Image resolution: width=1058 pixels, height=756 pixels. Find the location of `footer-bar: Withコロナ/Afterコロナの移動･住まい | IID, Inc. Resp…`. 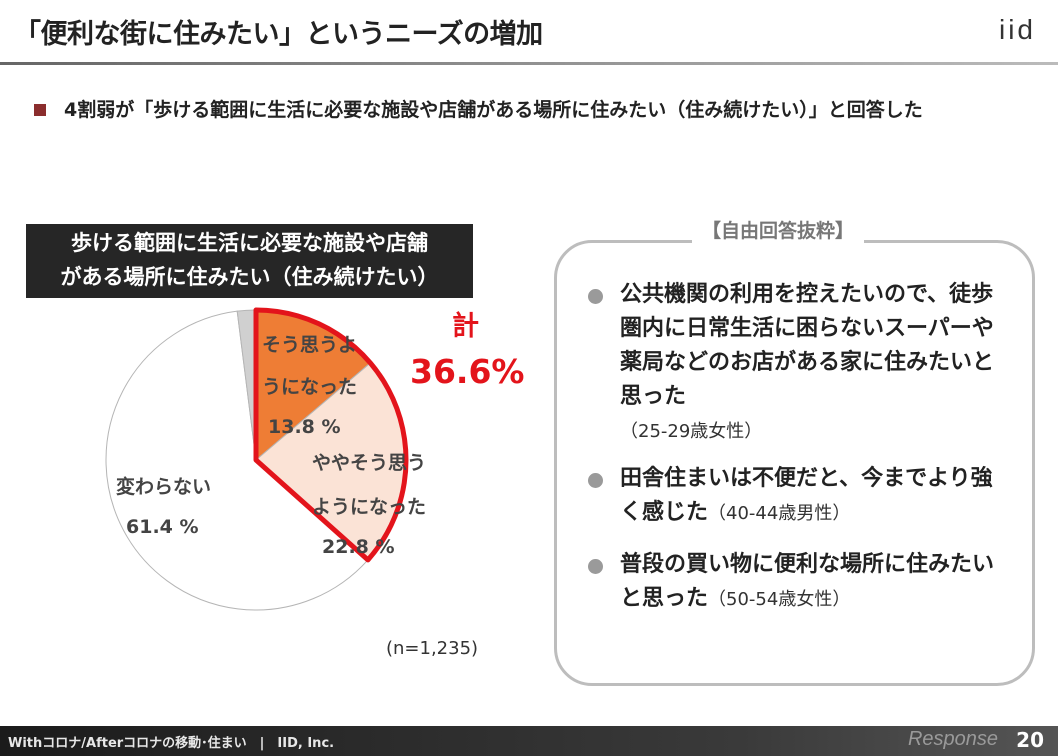

footer-bar: Withコロナ/Afterコロナの移動･住まい | IID, Inc. Resp… is located at coordinates (529, 741).